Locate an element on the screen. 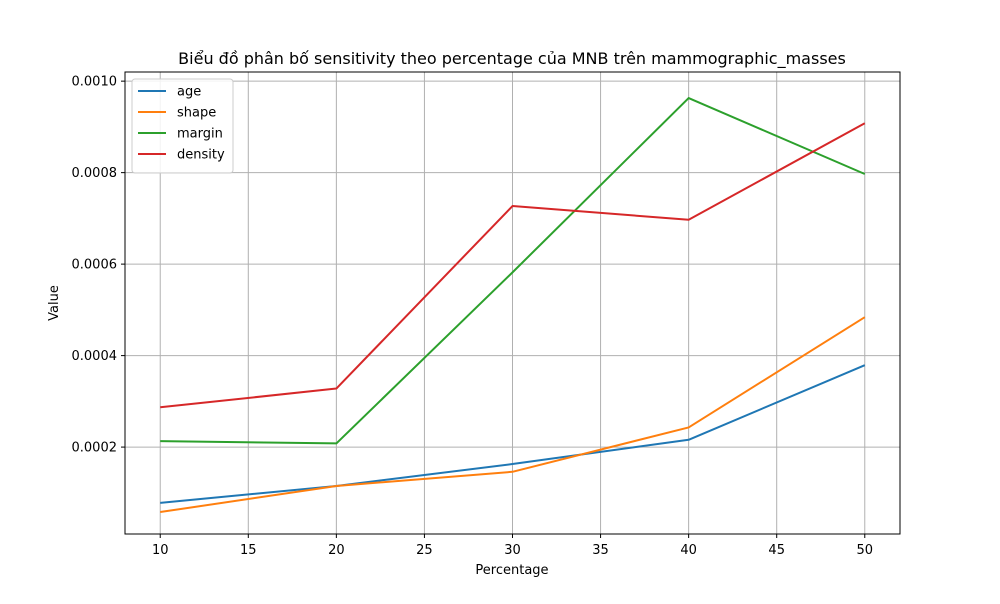 The image size is (1000, 604). legend-label-margin: margin is located at coordinates (200, 134).